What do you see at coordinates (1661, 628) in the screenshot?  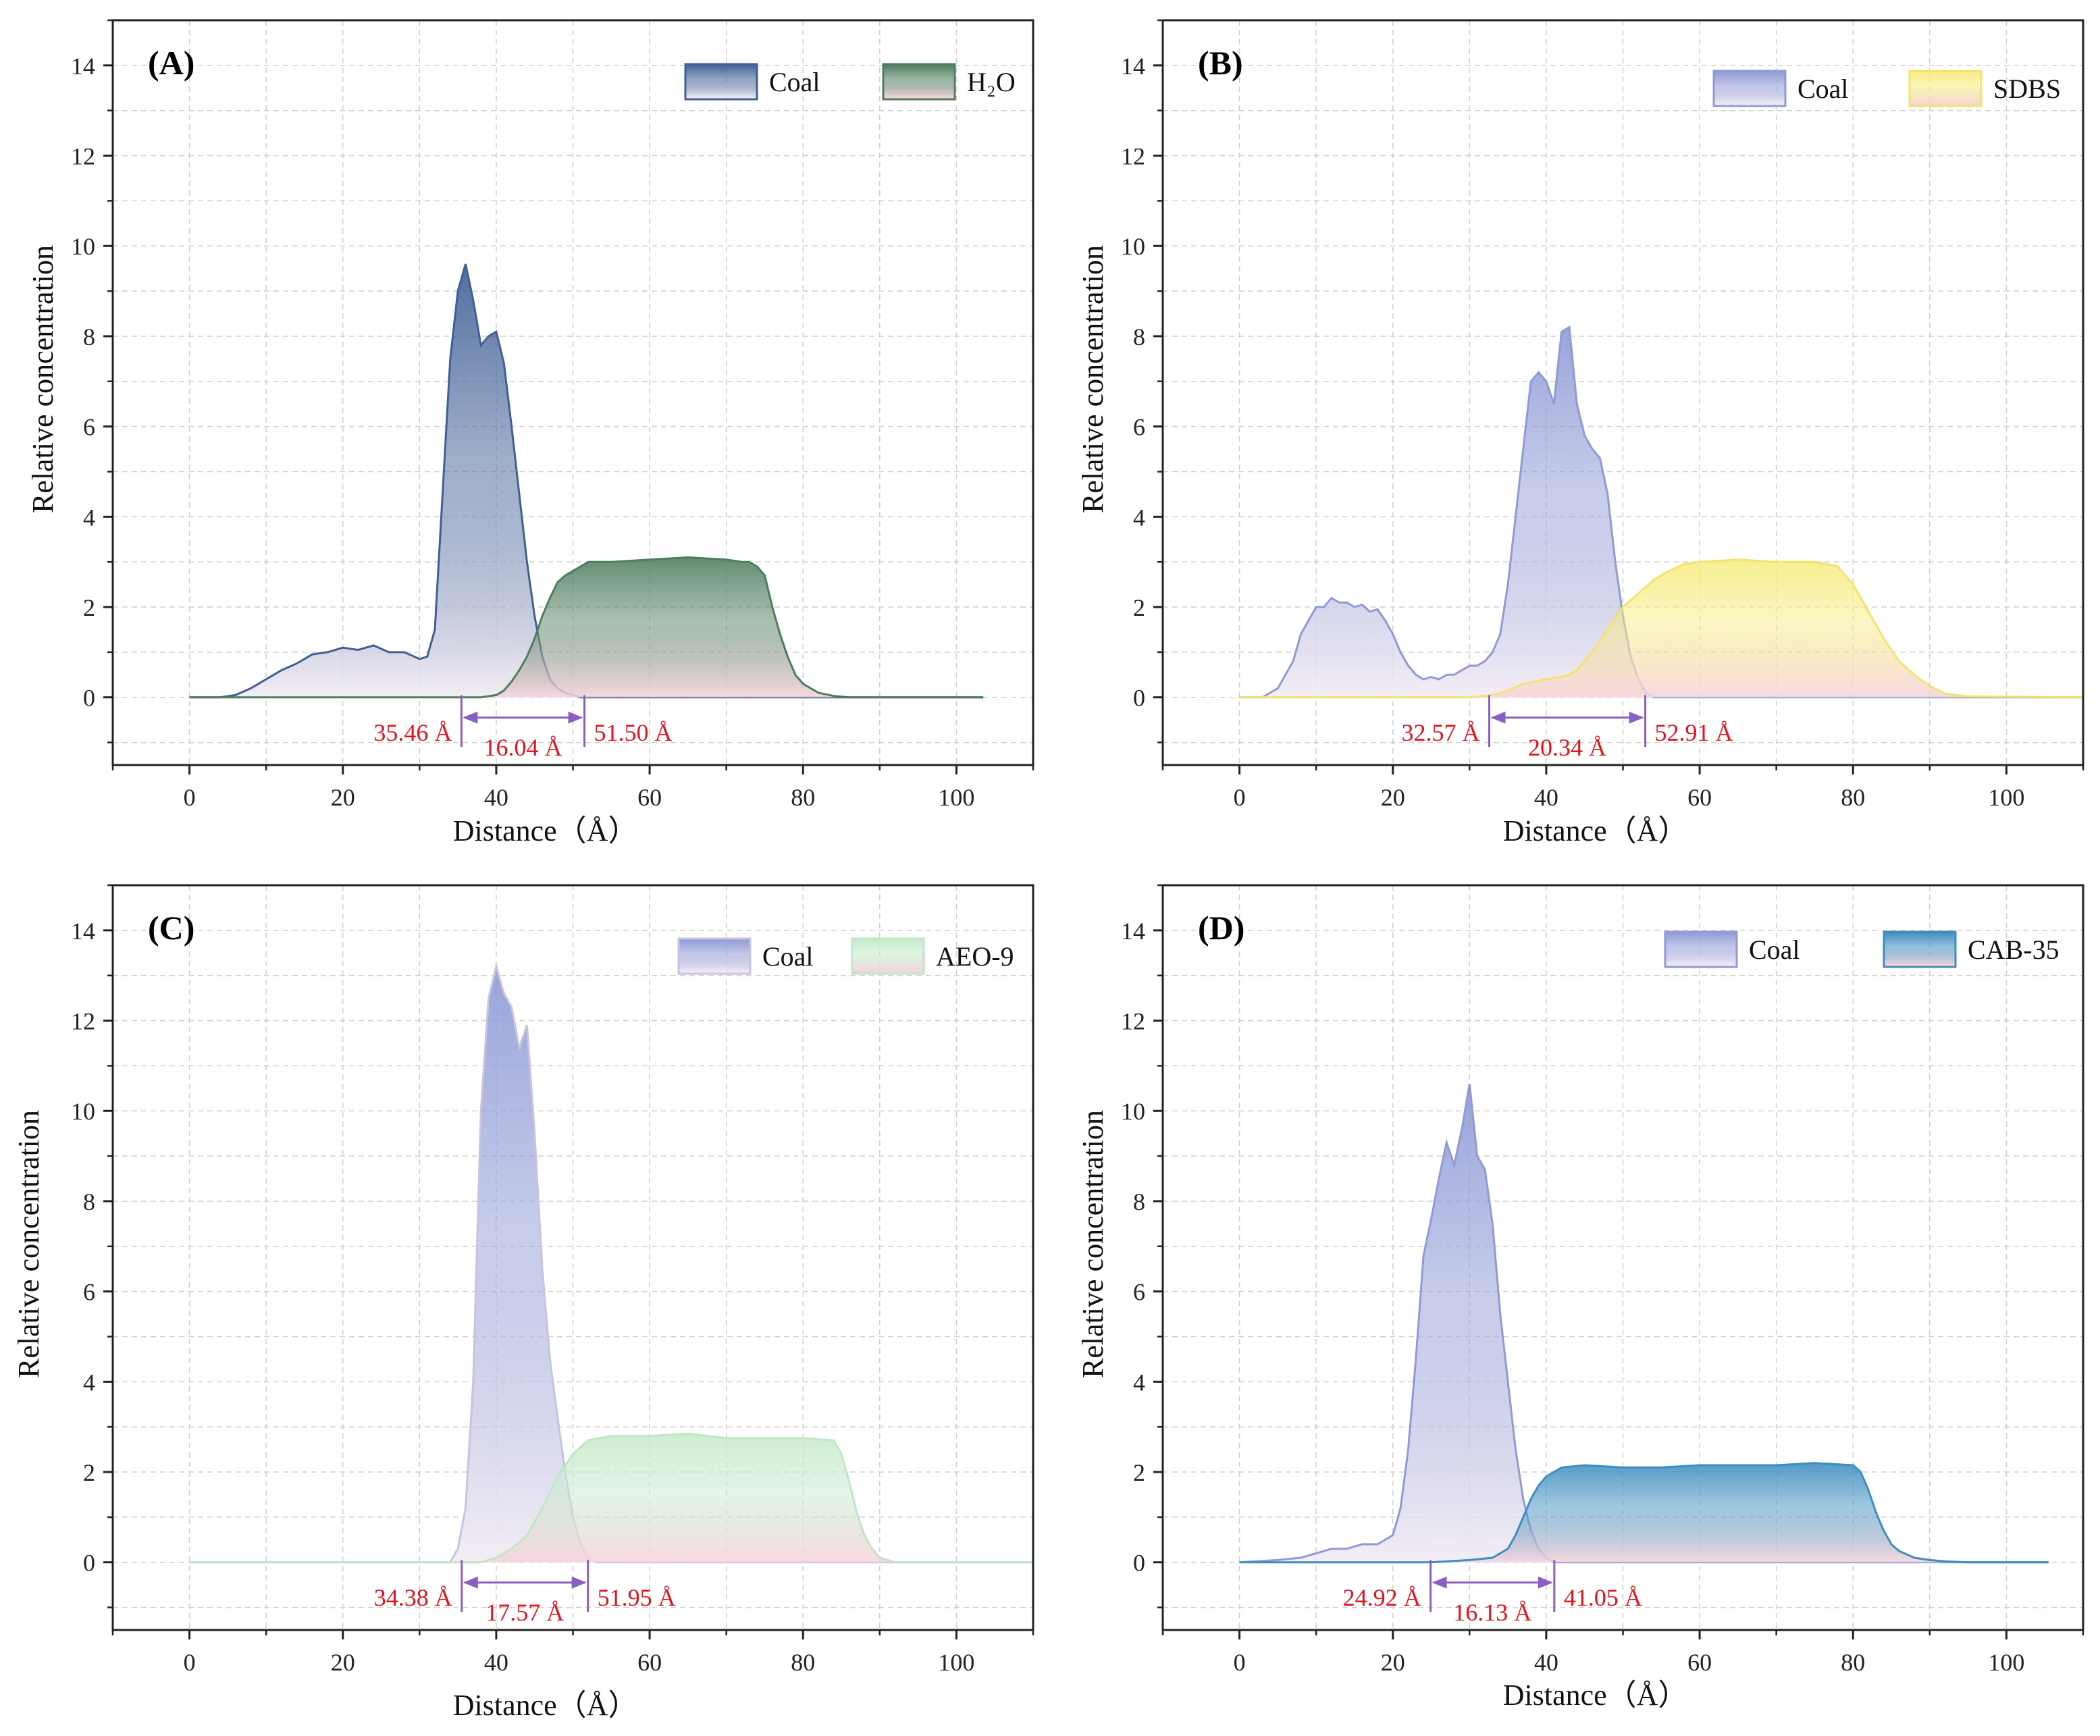 I see `series-area-sdbs` at bounding box center [1661, 628].